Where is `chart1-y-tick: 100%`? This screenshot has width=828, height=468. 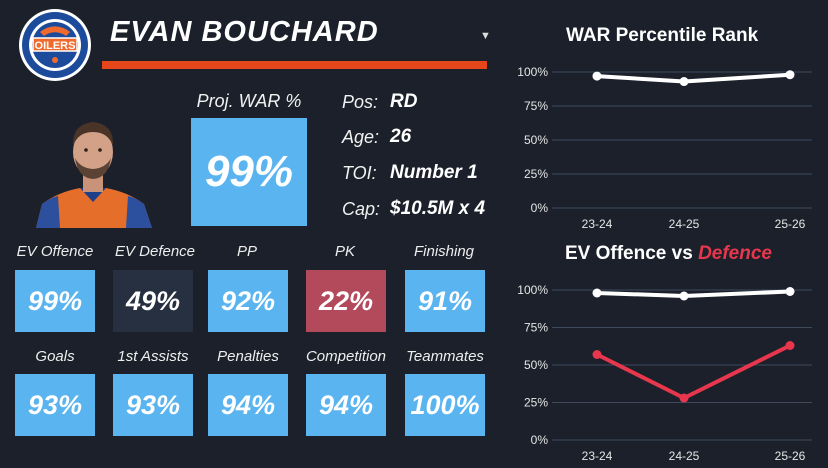 chart1-y-tick: 100% is located at coordinates (532, 72).